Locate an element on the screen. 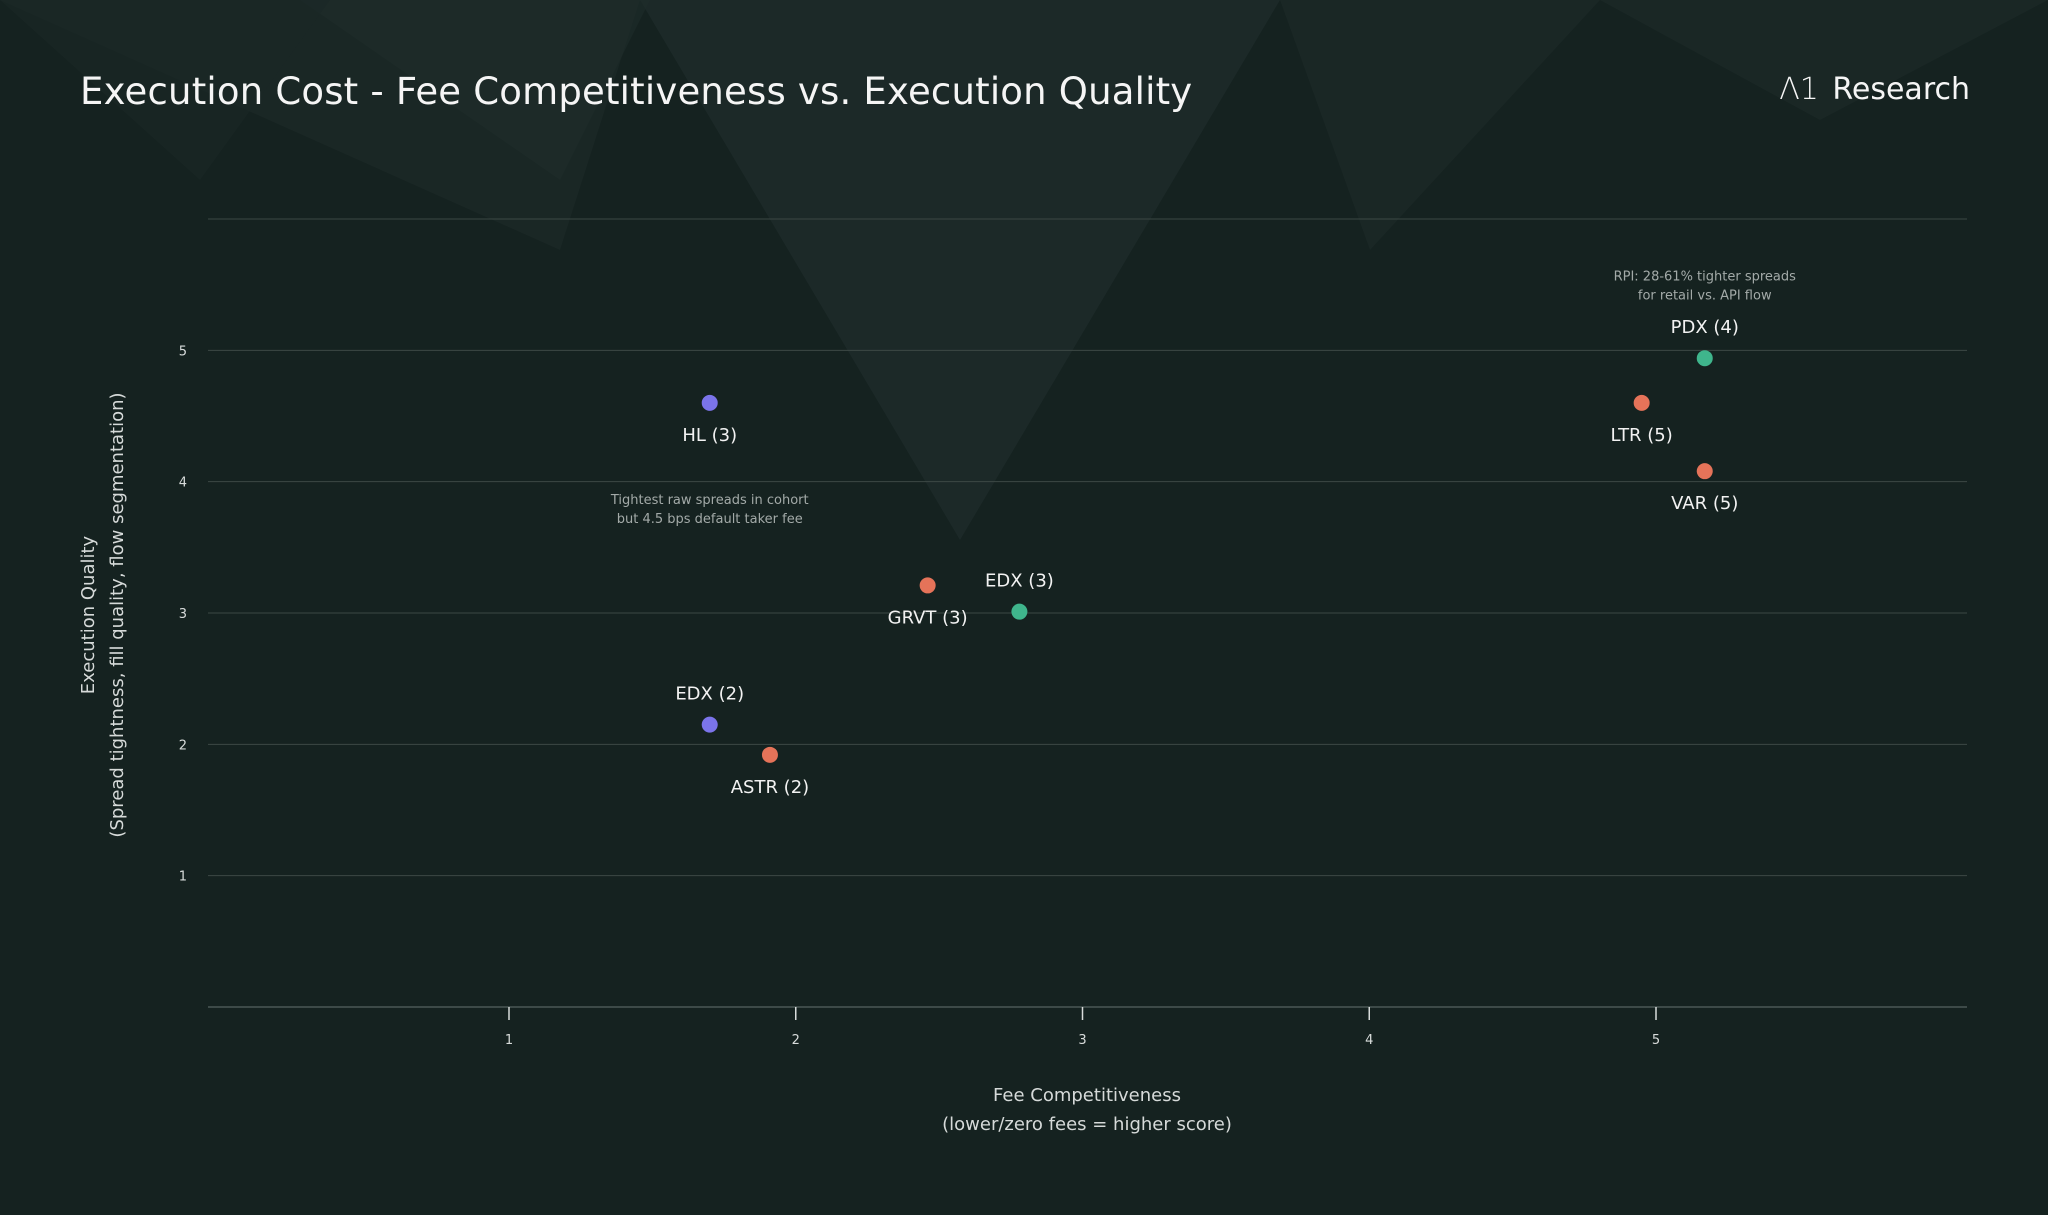  x-tick-label: 3 is located at coordinates (1082, 1040).